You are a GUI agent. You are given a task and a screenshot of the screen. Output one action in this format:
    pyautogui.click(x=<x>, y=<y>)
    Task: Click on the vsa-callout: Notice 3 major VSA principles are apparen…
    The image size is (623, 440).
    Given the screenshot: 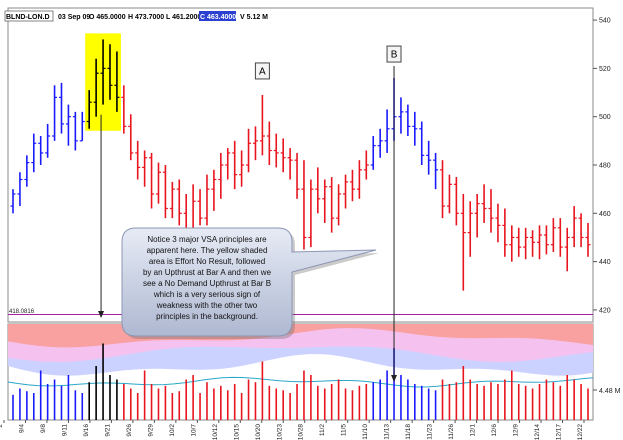 What is the action you would take?
    pyautogui.click(x=250, y=283)
    